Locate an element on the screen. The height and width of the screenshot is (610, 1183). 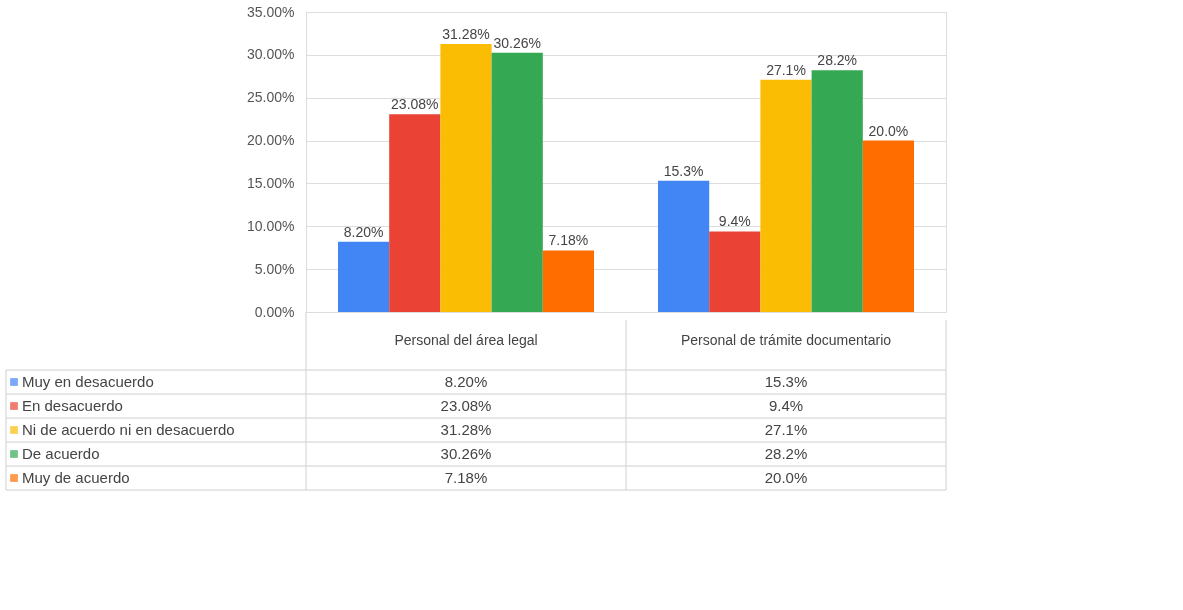
text: 20.0% is located at coordinates (888, 130).